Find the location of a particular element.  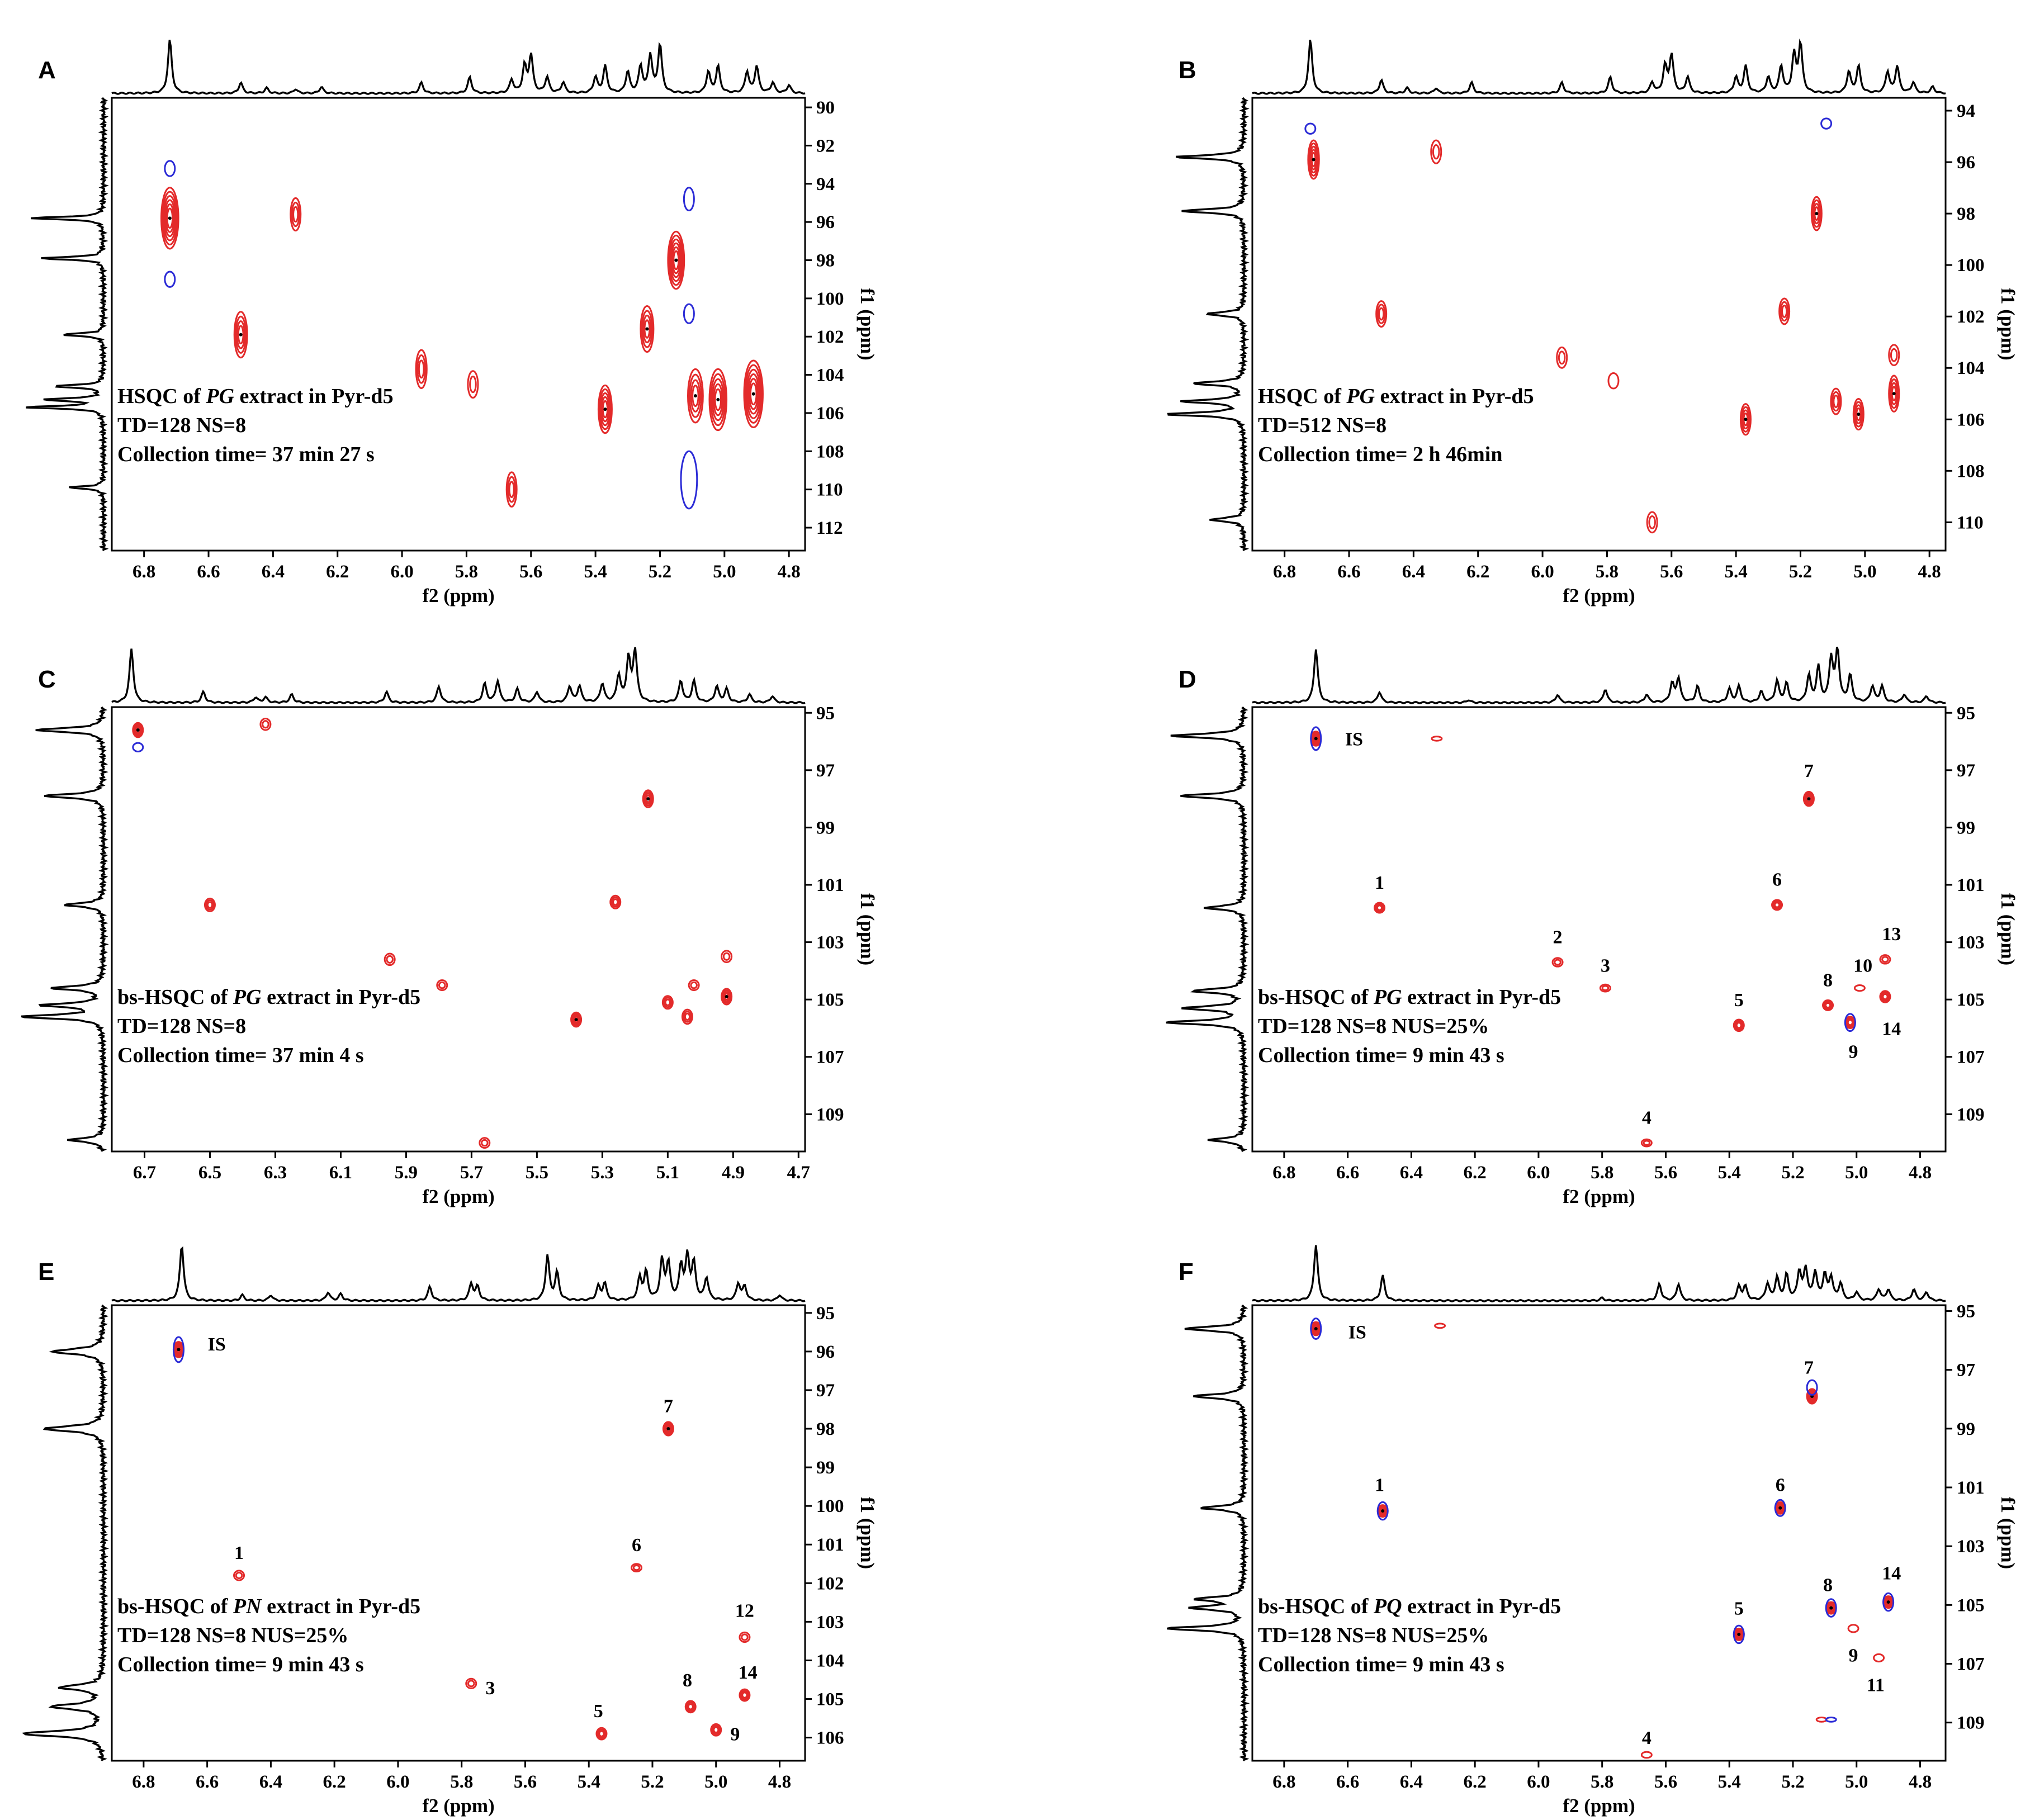

info-line: TD=128 NS=8 is located at coordinates (181, 1026).